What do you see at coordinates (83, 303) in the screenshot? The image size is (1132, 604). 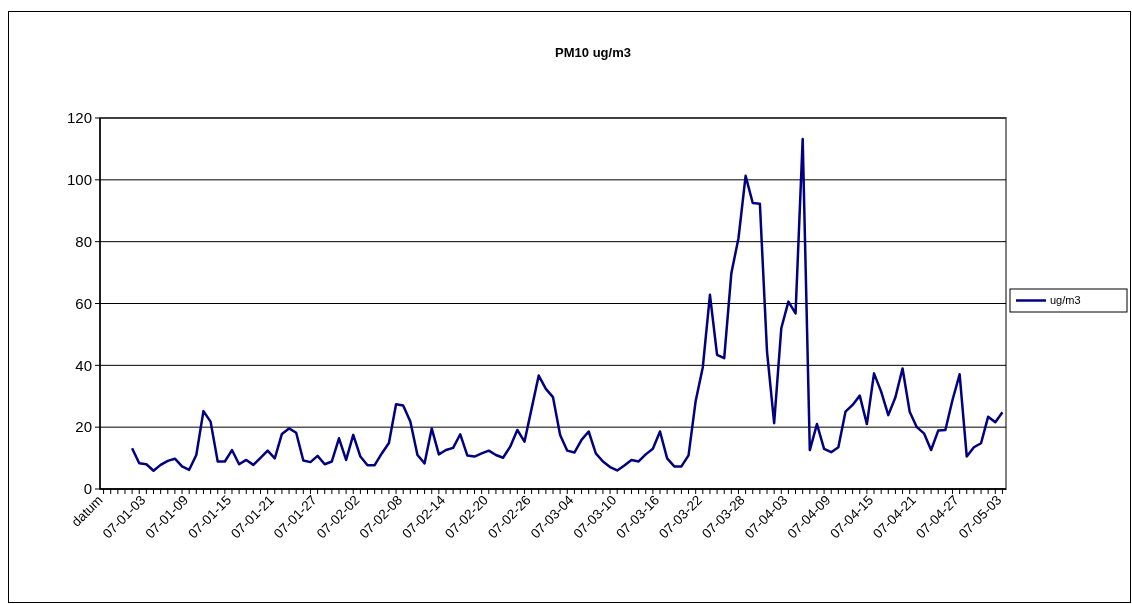 I see `y-tick-label: 60` at bounding box center [83, 303].